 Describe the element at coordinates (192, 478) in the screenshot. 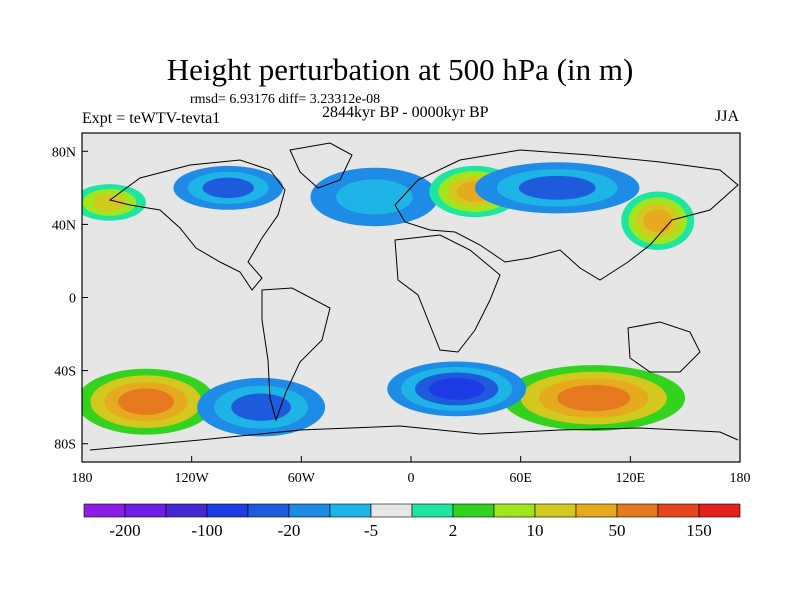

I see `lon-tick-label: 120W` at that location.